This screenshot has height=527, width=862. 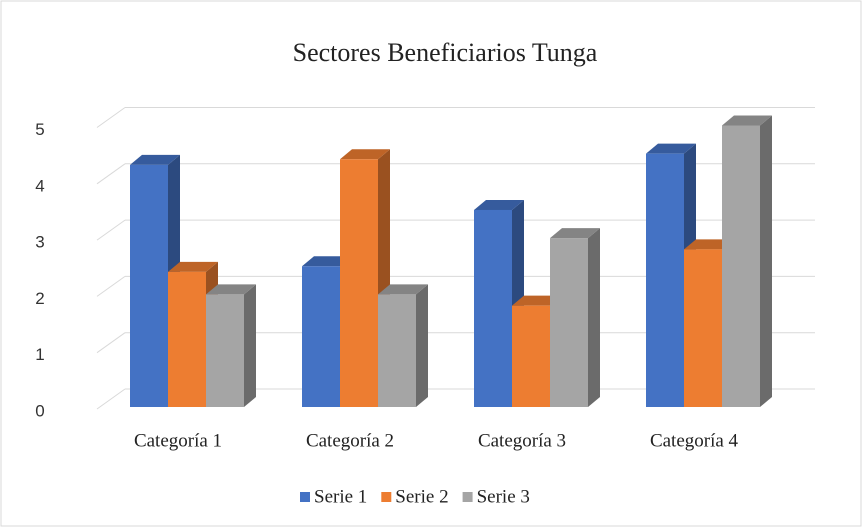 I want to click on x-tick-label: Categoría 3, so click(x=522, y=440).